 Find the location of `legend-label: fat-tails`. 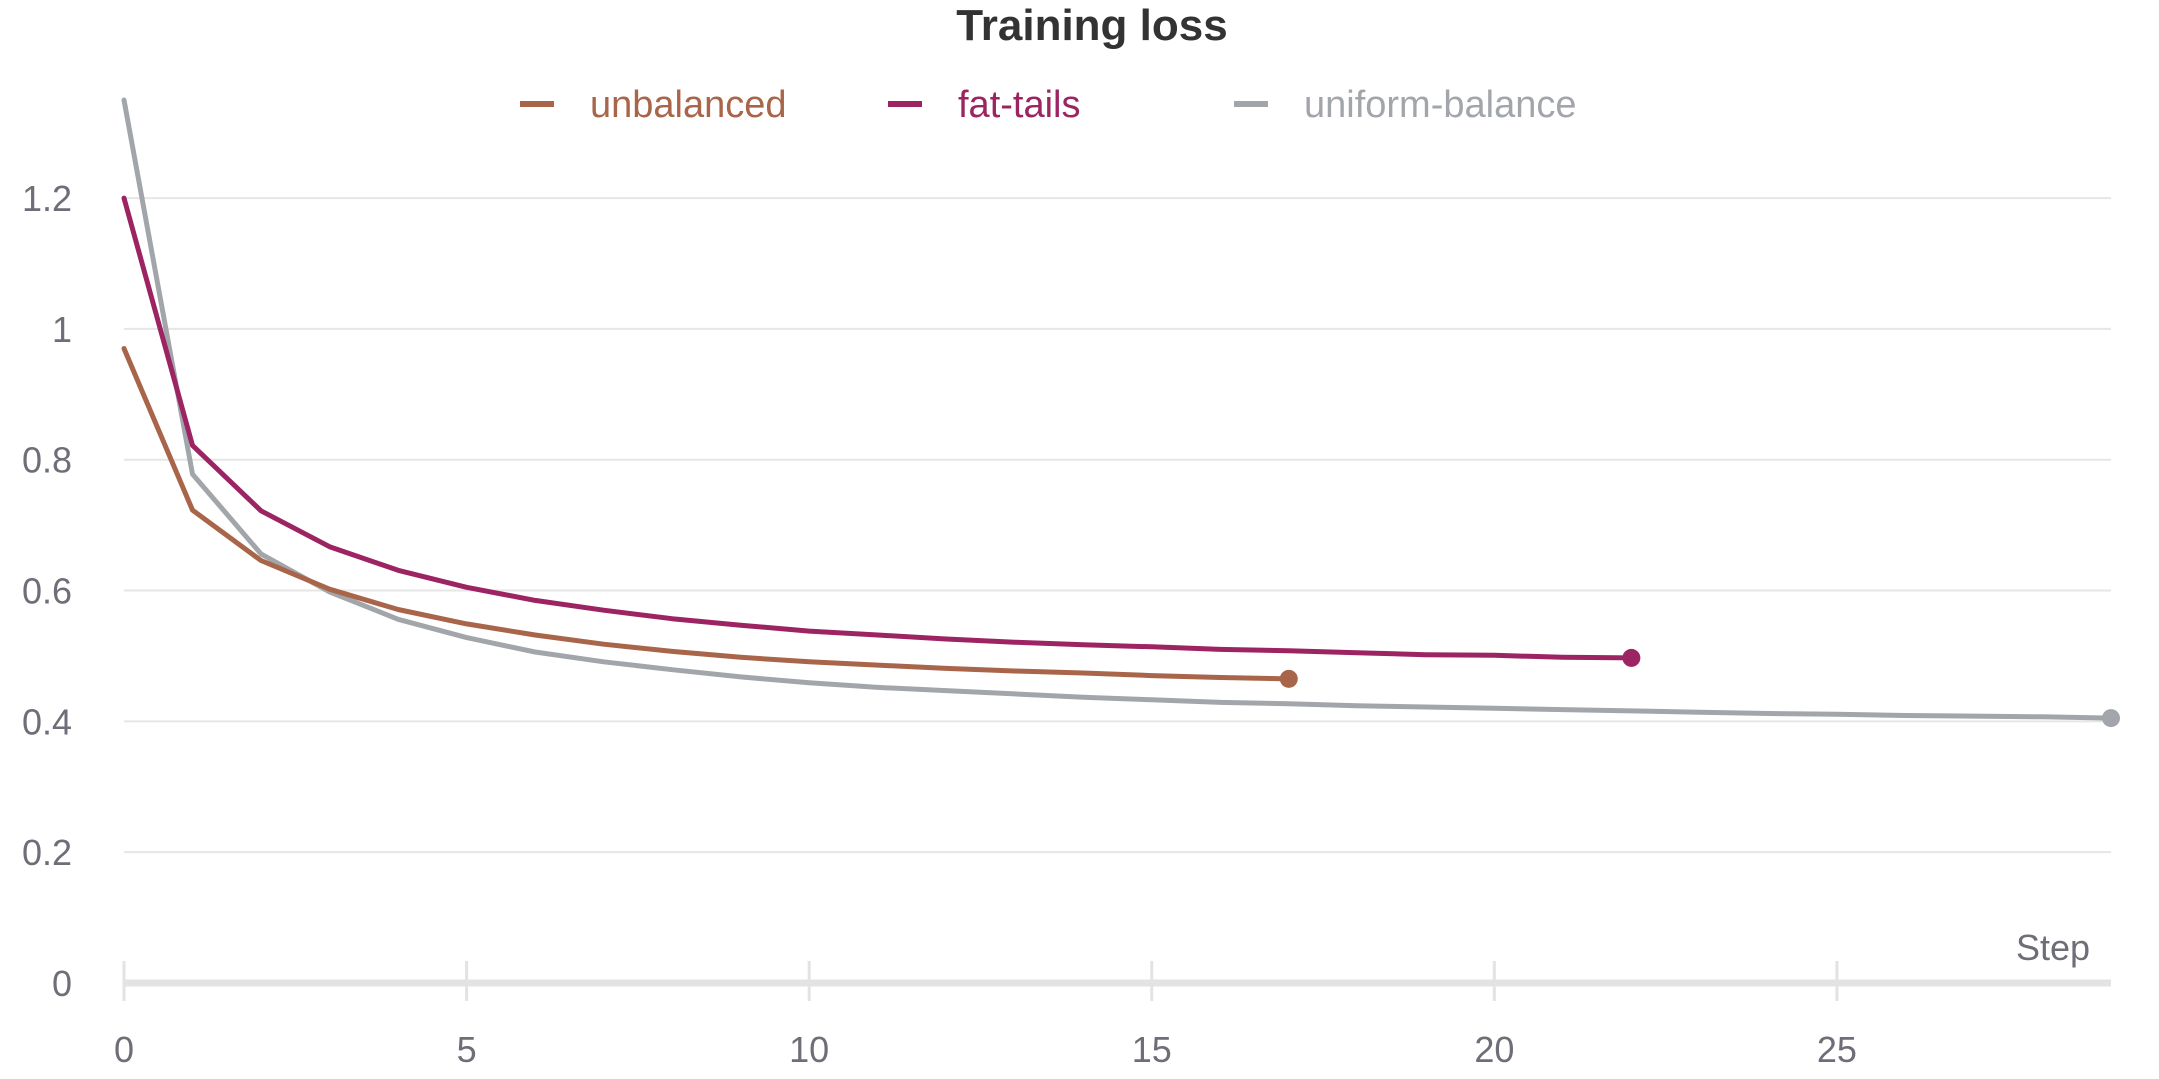

legend-label: fat-tails is located at coordinates (1019, 105).